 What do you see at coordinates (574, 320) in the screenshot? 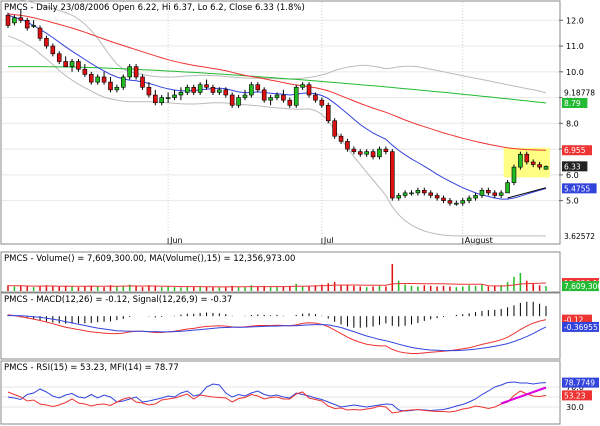
I see `macd-value-tag-label: -0.12` at bounding box center [574, 320].